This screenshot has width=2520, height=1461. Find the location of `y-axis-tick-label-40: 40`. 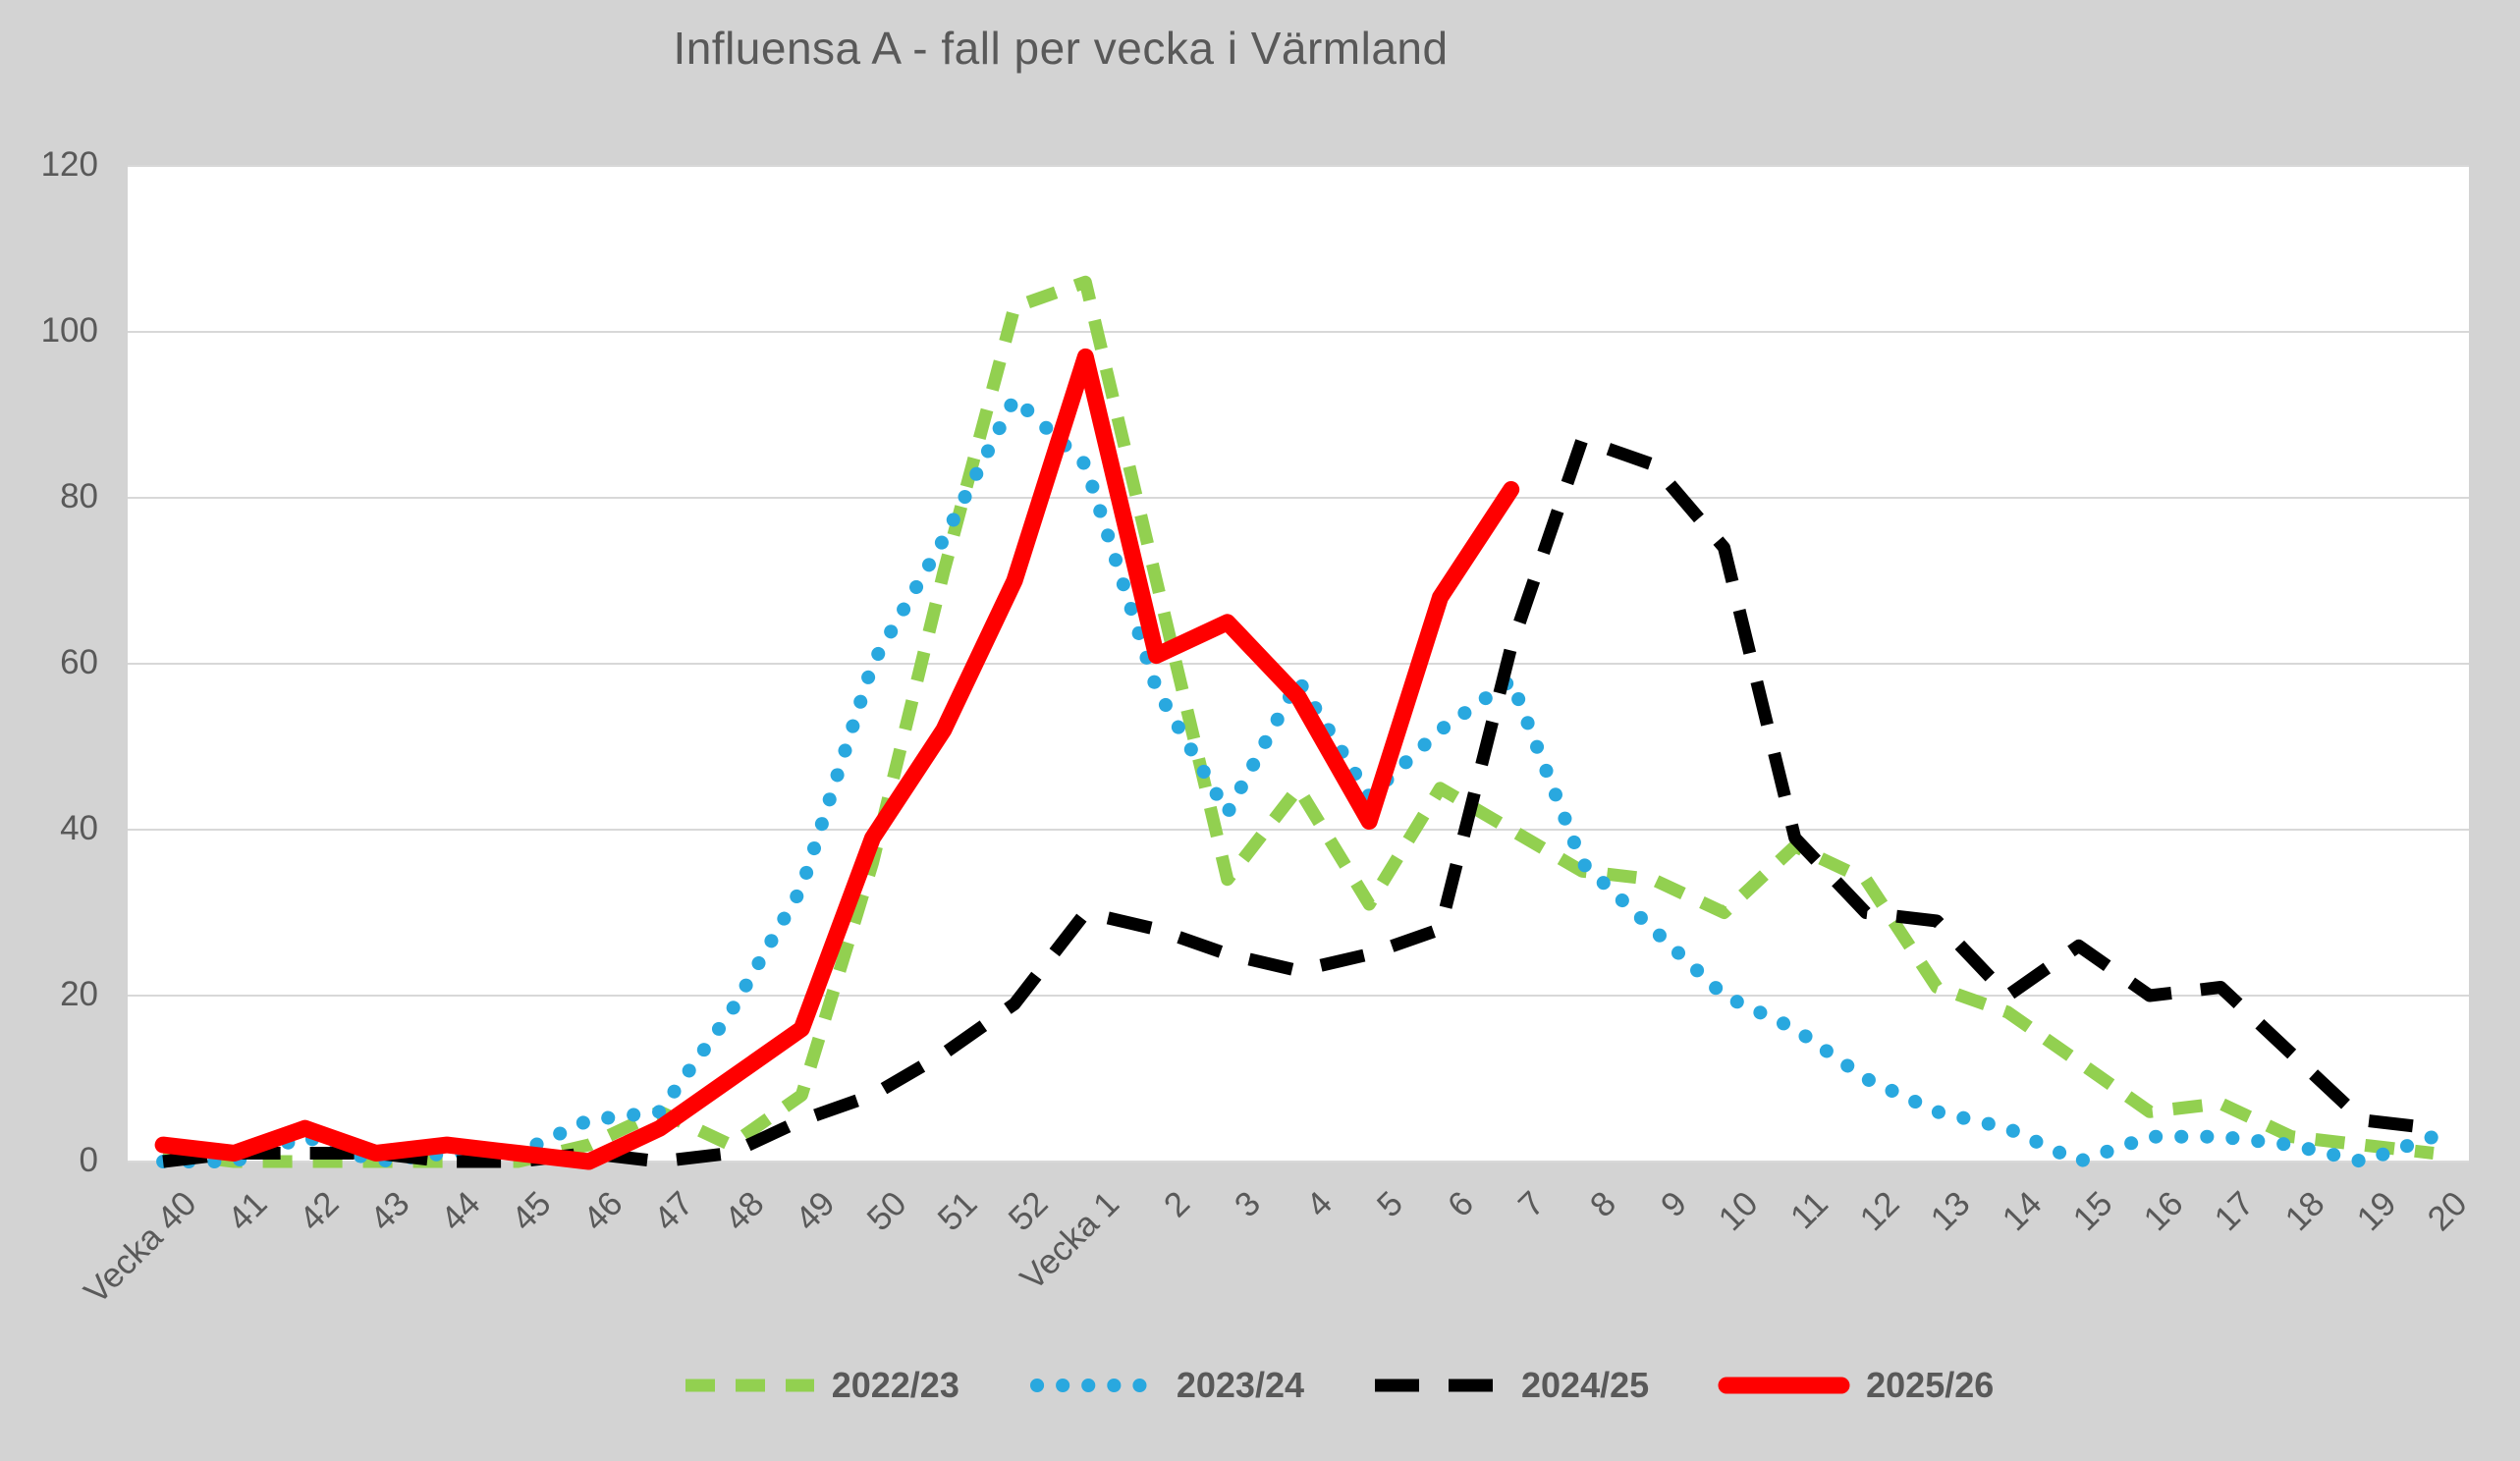

y-axis-tick-label-40: 40 is located at coordinates (79, 828).